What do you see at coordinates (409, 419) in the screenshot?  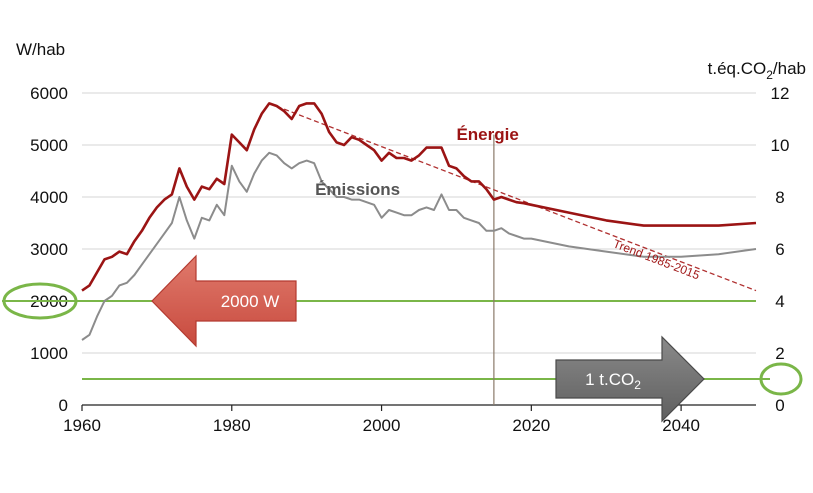 I see `x-axis: 1960 1980 2000 2020 2040` at bounding box center [409, 419].